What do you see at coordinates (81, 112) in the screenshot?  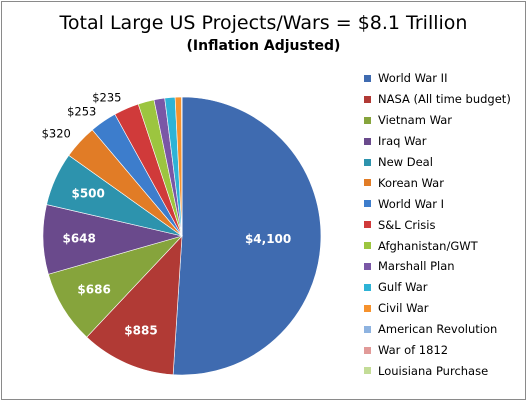 I see `slice-label-6: $253` at bounding box center [81, 112].